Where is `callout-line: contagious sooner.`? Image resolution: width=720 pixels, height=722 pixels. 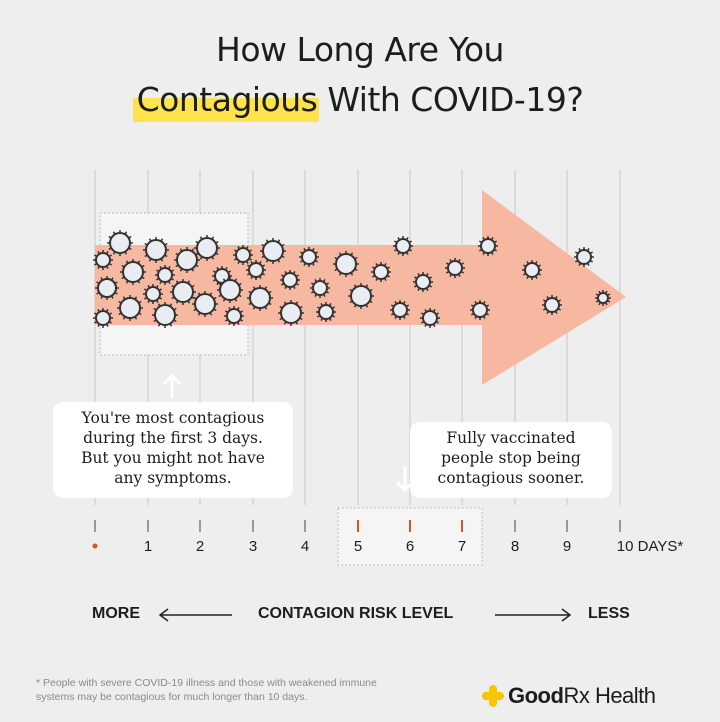 callout-line: contagious sooner. is located at coordinates (511, 478).